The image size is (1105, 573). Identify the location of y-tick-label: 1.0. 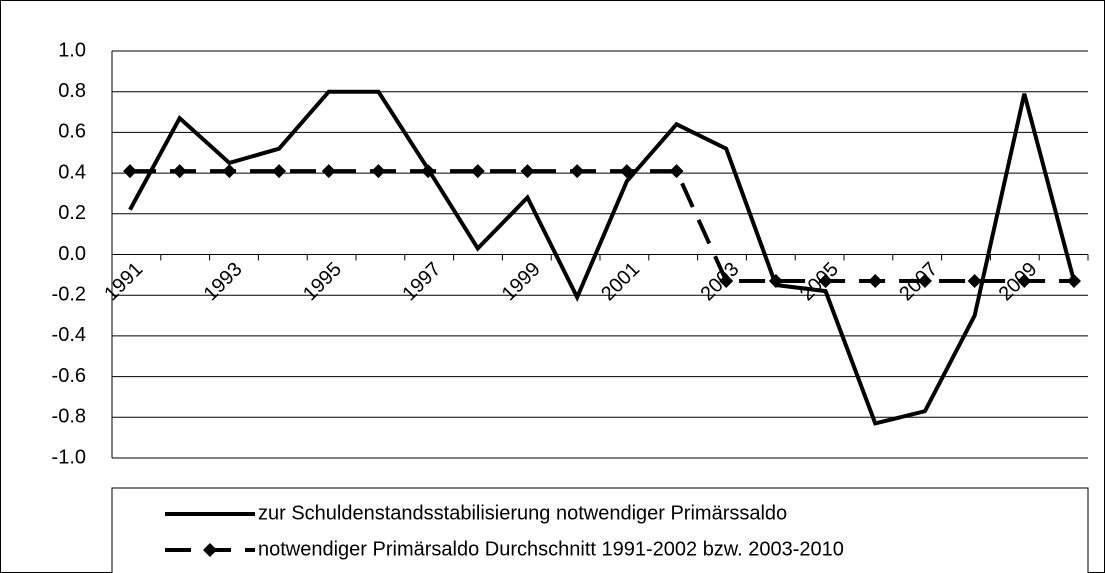
(72, 50).